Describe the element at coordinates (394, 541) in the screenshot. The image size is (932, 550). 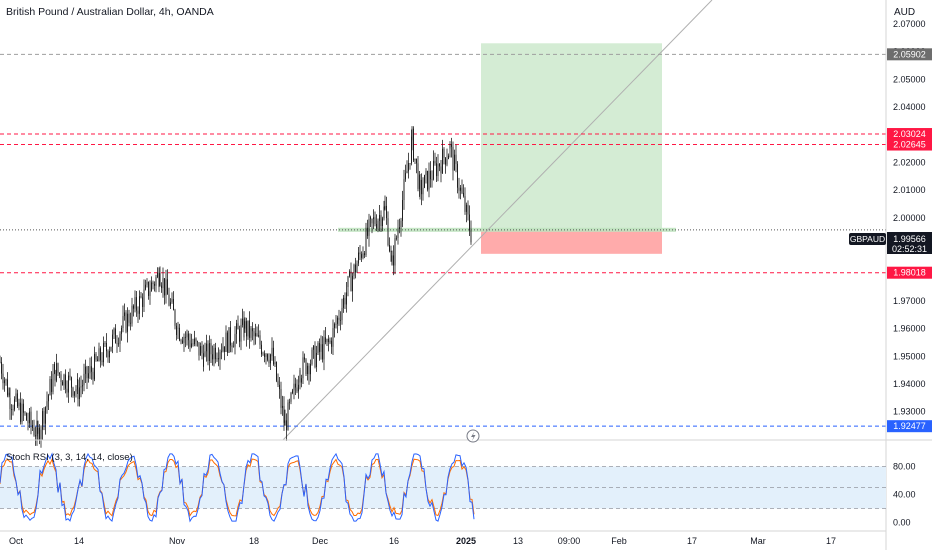
I see `time-axis-label: 16` at that location.